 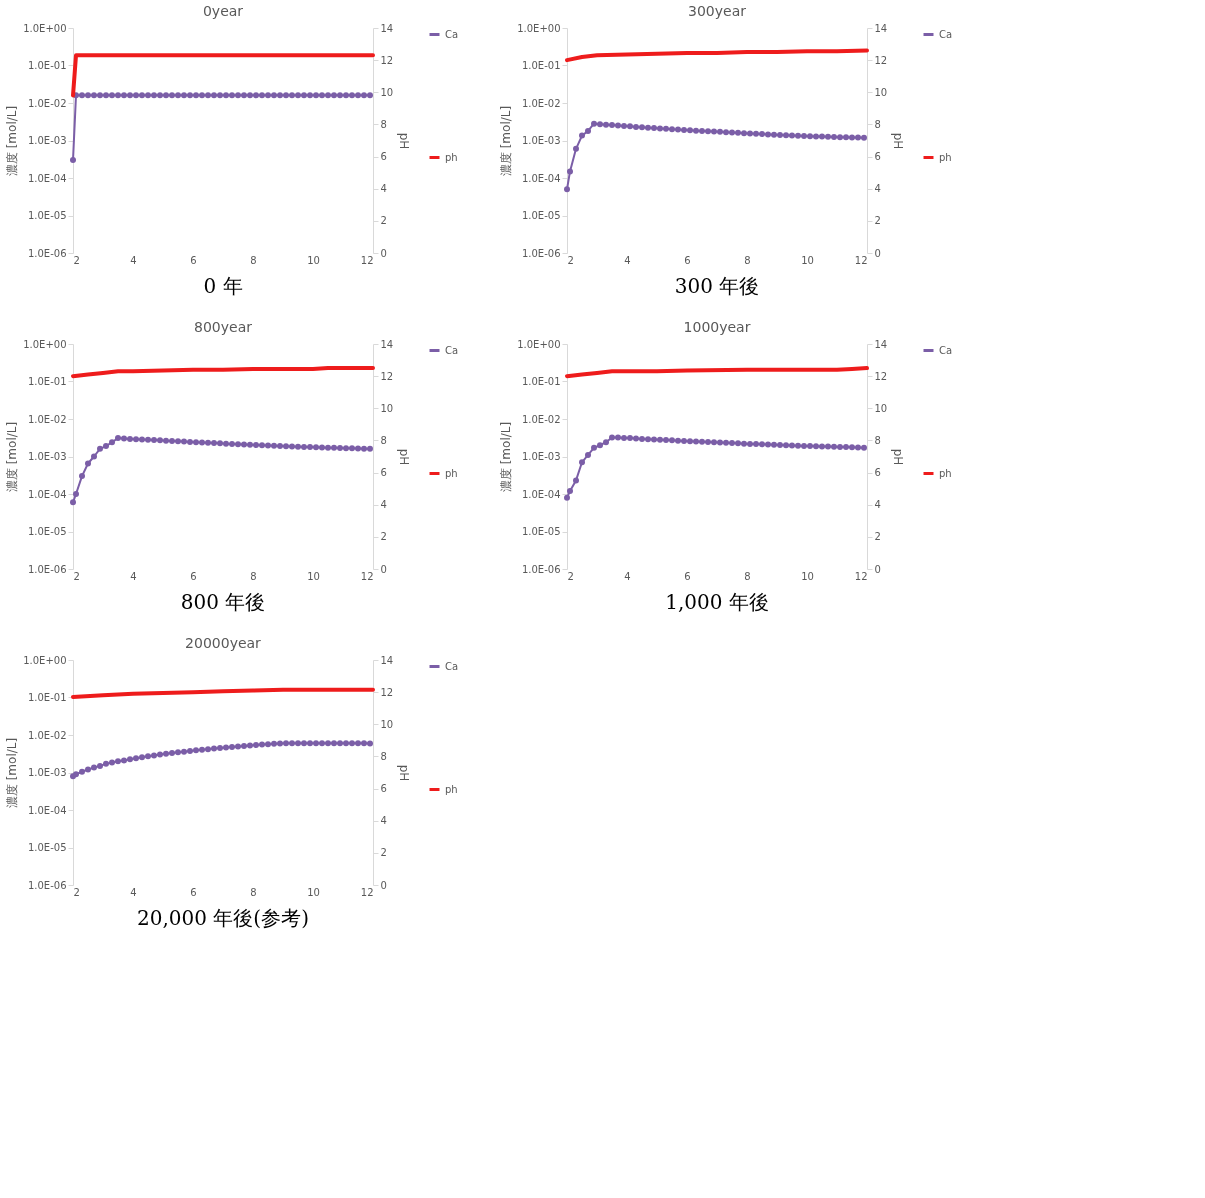 I want to click on chart-title: 1000year, so click(x=717, y=327).